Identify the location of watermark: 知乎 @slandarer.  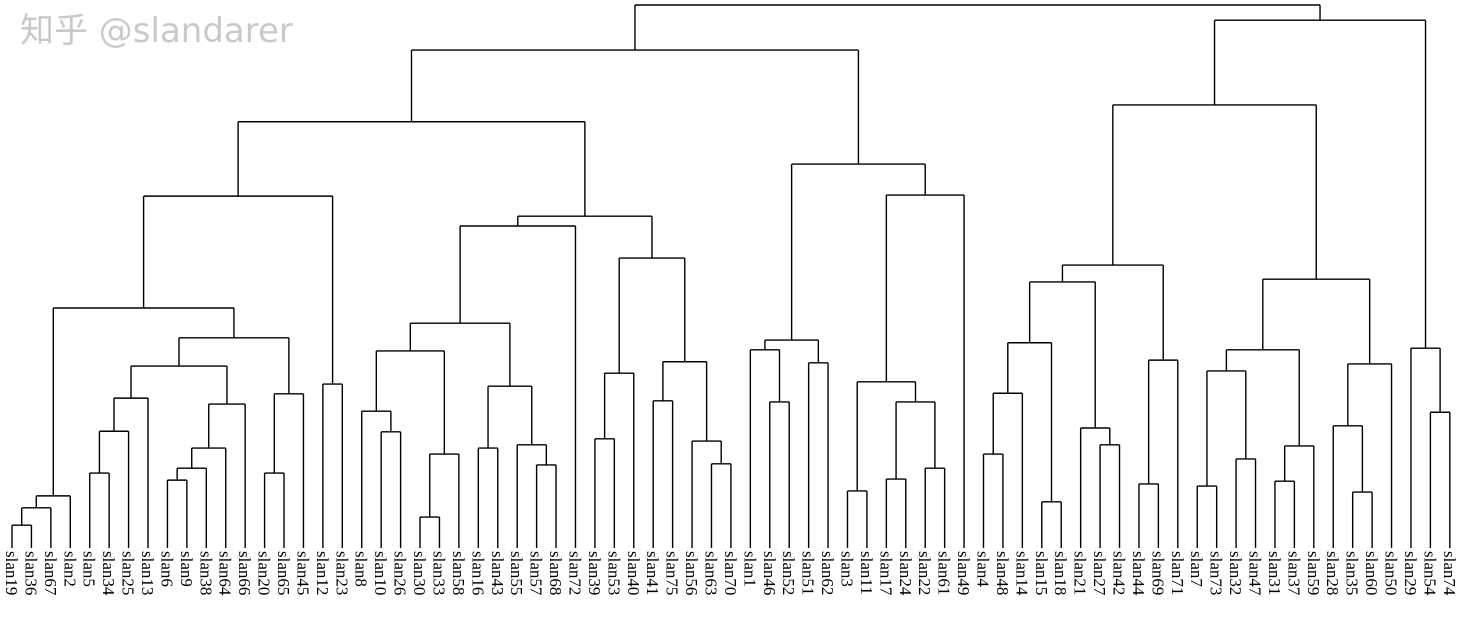
(156, 31).